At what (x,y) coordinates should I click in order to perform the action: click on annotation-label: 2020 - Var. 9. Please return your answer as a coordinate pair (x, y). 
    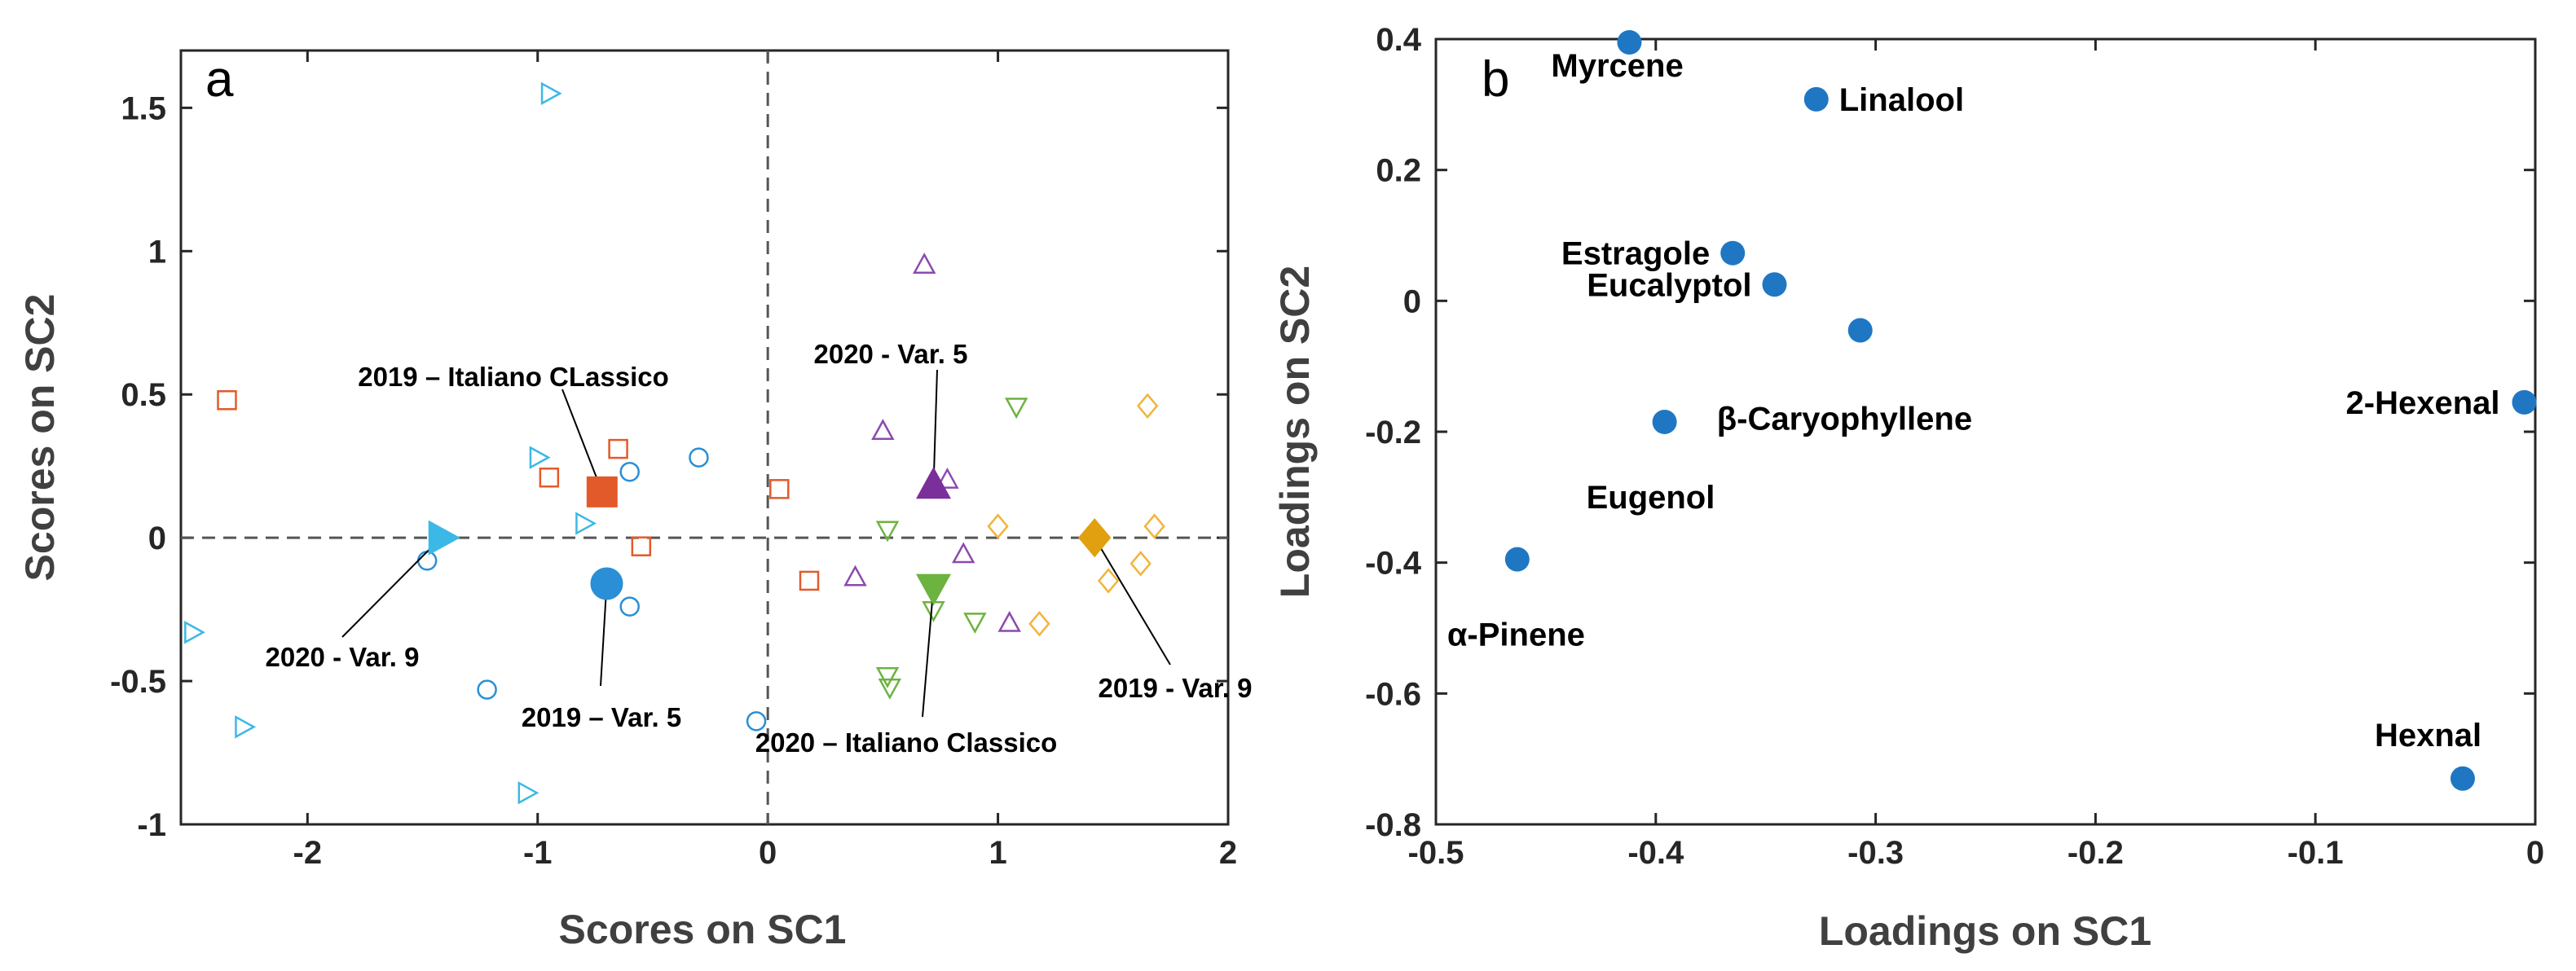
    Looking at the image, I should click on (343, 657).